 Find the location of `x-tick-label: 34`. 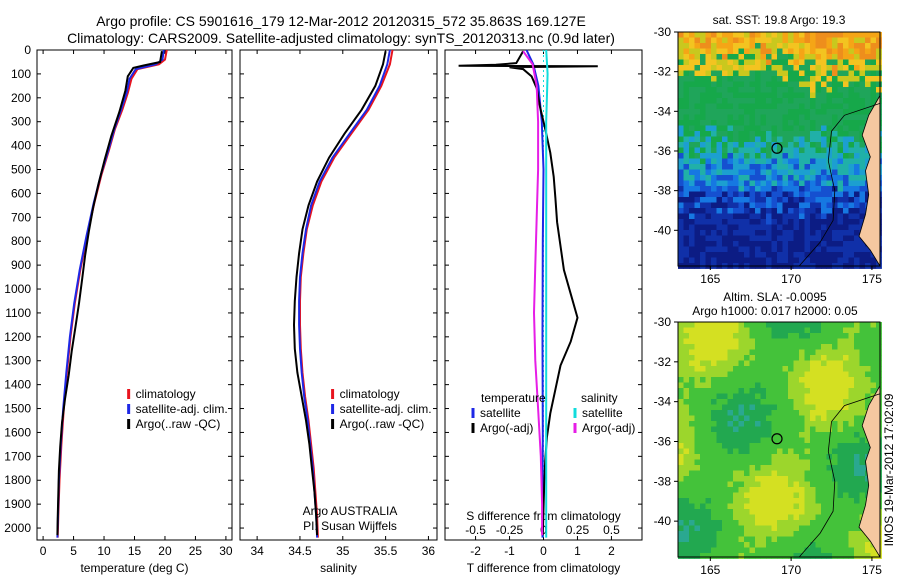

x-tick-label: 34 is located at coordinates (257, 551).